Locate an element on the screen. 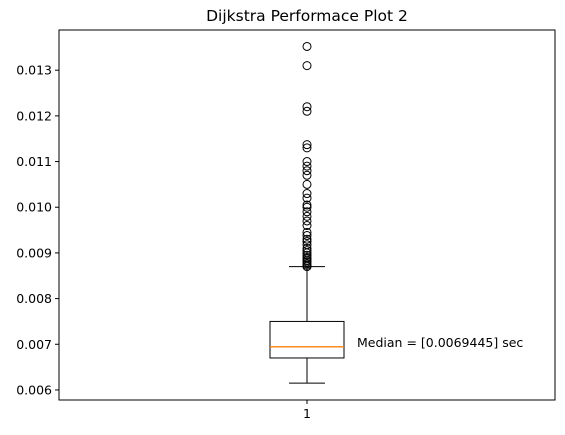 Image resolution: width=565 pixels, height=435 pixels. y-tick-label: 0.012 is located at coordinates (34, 115).